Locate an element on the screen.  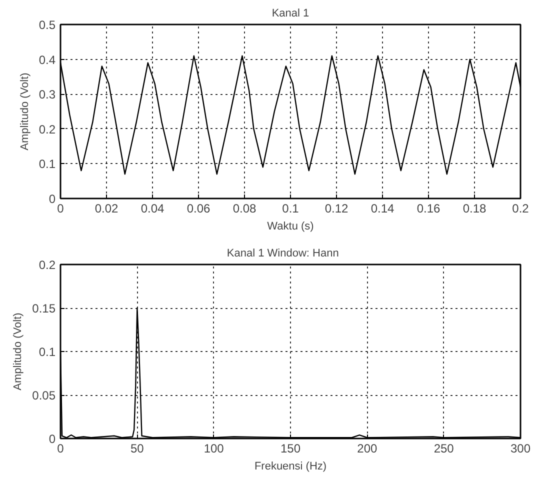
x-tick-label: 0.2 is located at coordinates (521, 209).